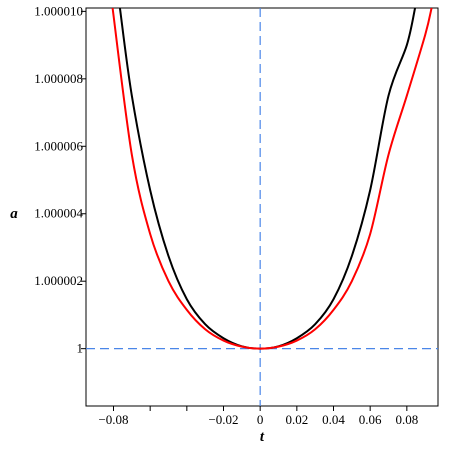 This screenshot has width=449, height=449. Describe the element at coordinates (296, 419) in the screenshot. I see `x-tick-label: 0.02` at that location.